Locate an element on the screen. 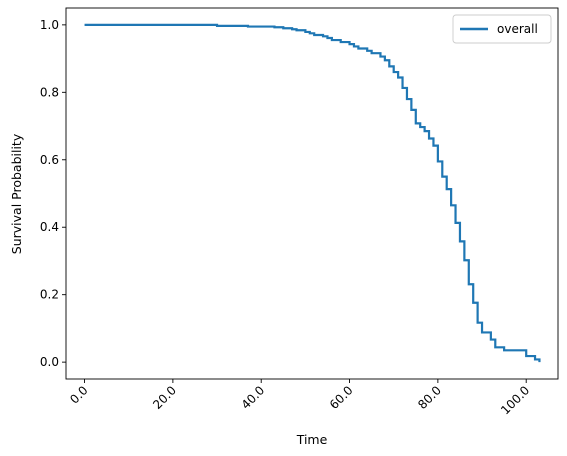 This screenshot has width=567, height=456. y-tick-label: 0.0 is located at coordinates (49, 362).